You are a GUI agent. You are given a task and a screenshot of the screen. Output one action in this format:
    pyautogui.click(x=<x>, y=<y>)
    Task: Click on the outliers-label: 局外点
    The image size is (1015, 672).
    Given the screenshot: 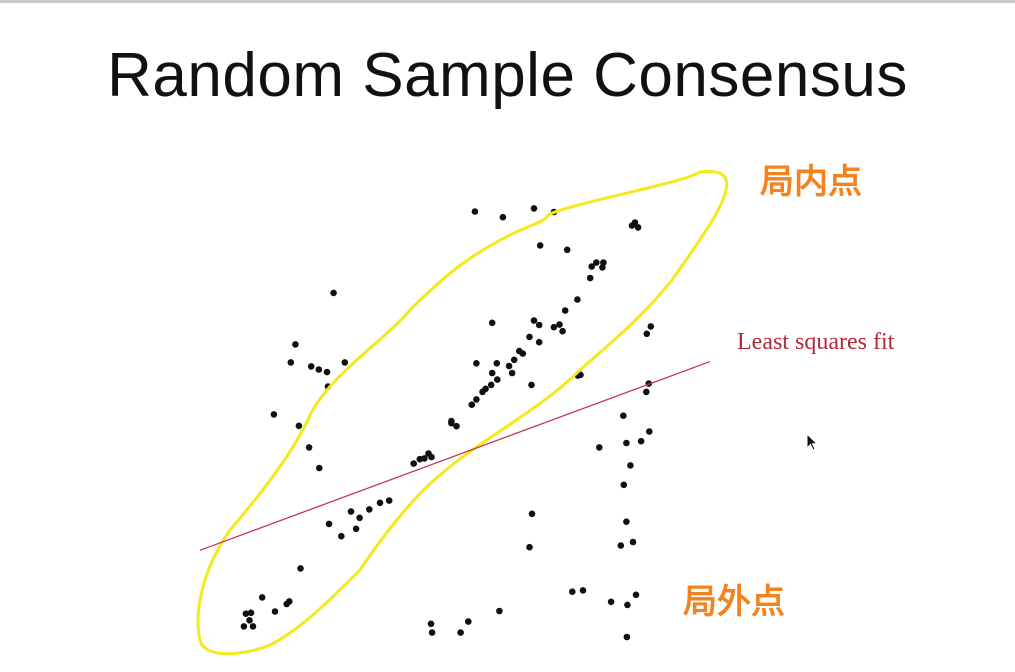 What is the action you would take?
    pyautogui.click(x=734, y=602)
    